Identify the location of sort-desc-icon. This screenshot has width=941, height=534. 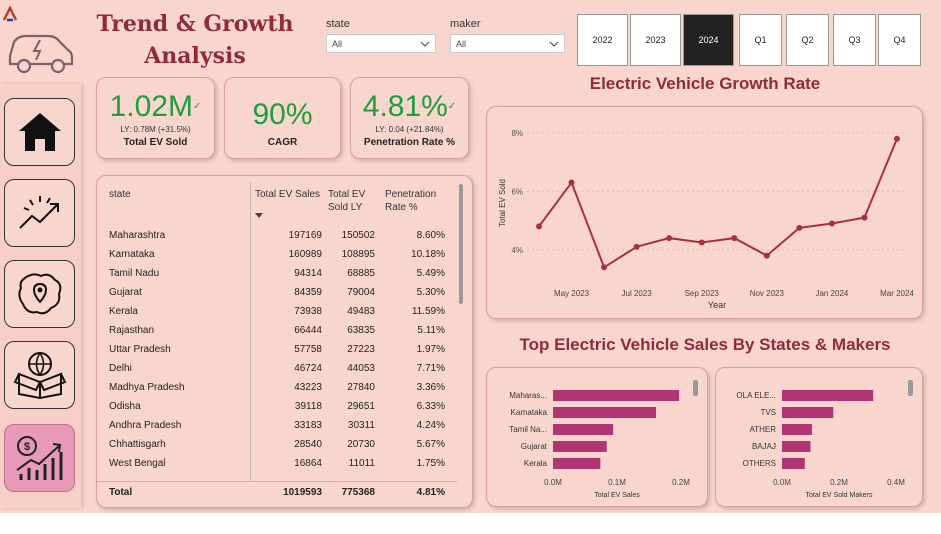
(259, 215).